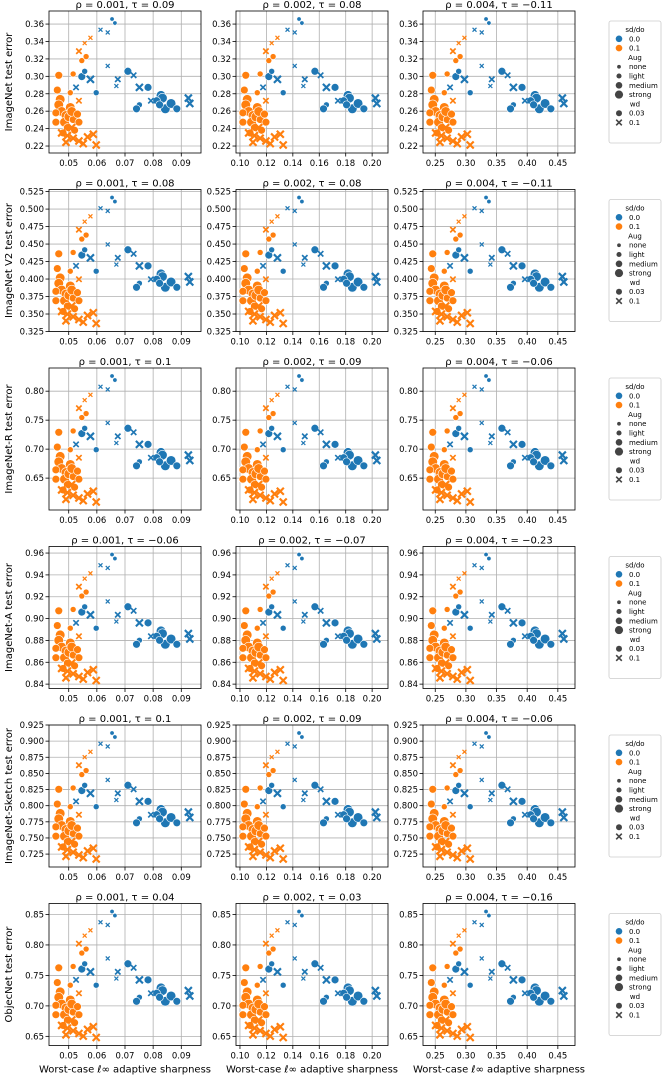  Describe the element at coordinates (34, 42) in the screenshot. I see `y-tick-label: 0.34` at that location.